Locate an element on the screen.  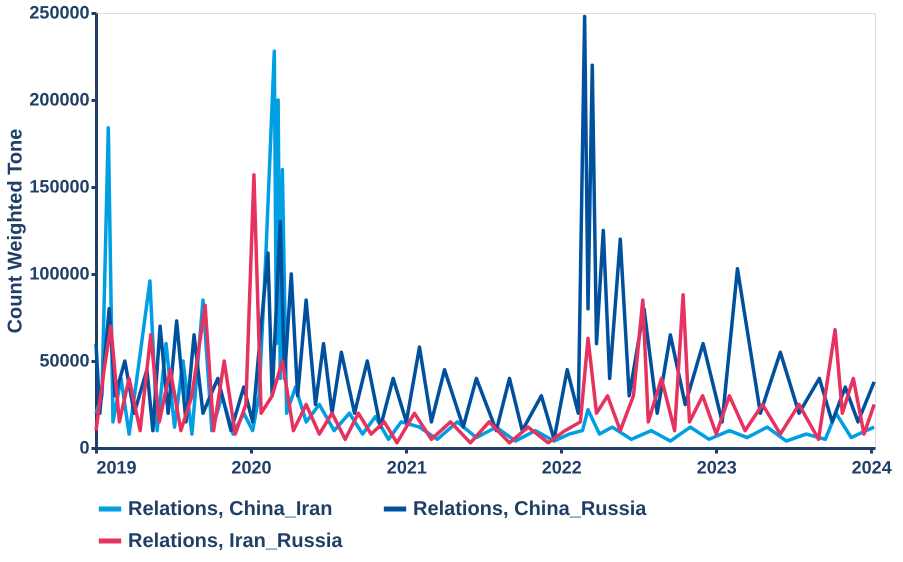
legend-label: Relations, China_Russia is located at coordinates (530, 509).